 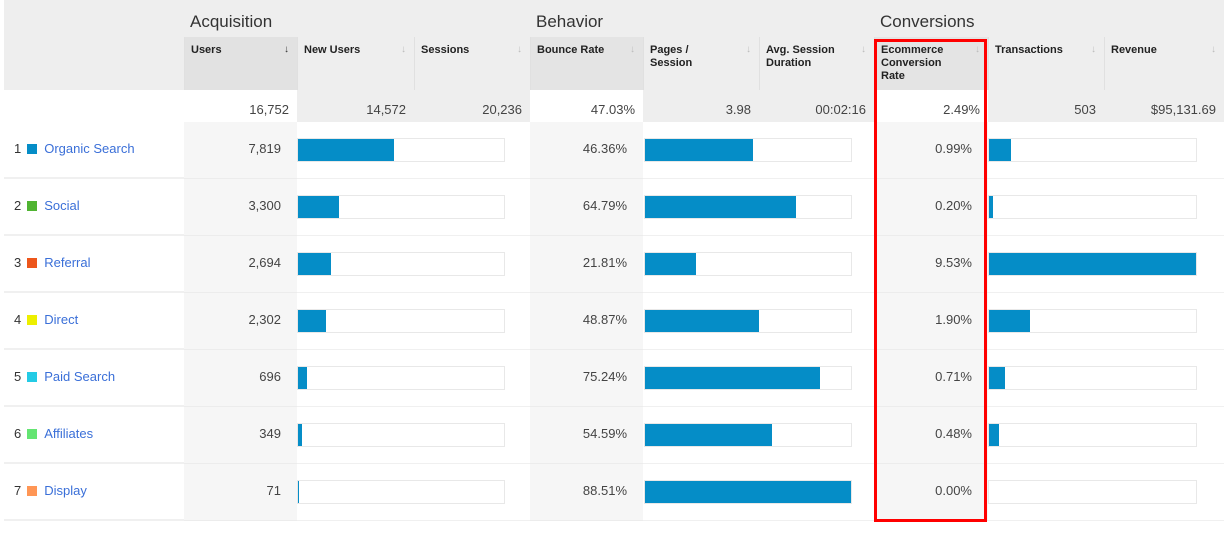 What do you see at coordinates (240, 106) in the screenshot?
I see `total-users: 16,752` at bounding box center [240, 106].